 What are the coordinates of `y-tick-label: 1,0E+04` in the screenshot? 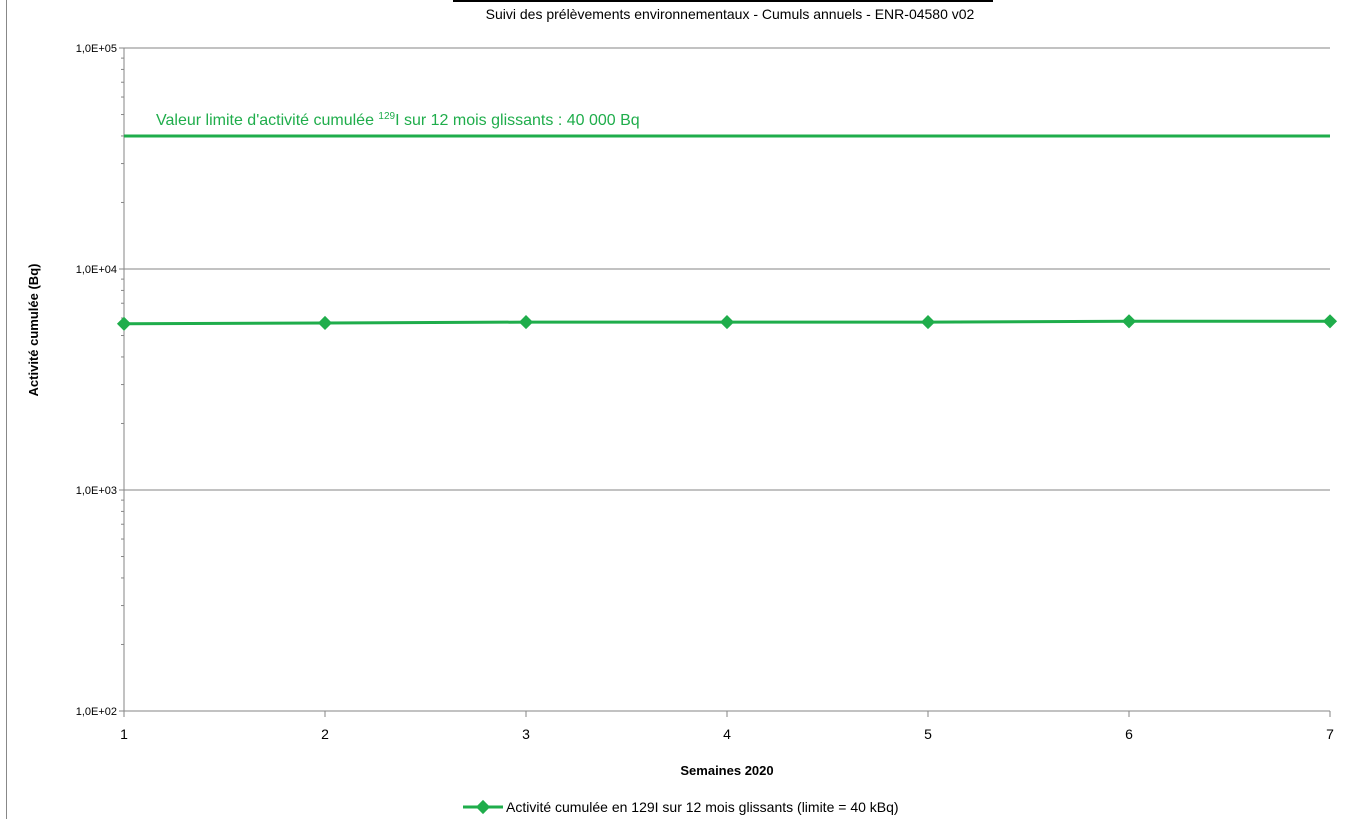 It's located at (96, 270).